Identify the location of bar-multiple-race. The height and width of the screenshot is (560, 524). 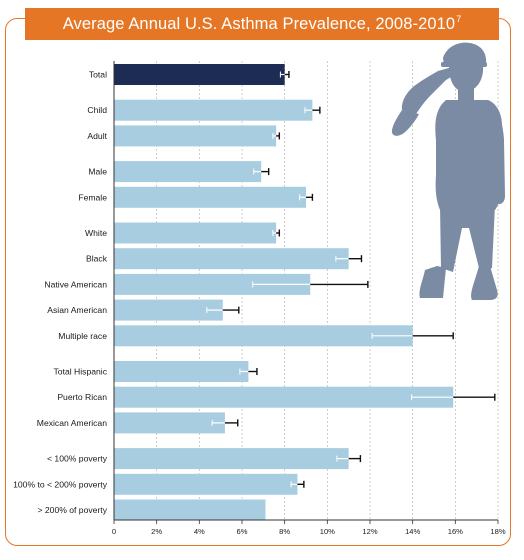
(263, 336).